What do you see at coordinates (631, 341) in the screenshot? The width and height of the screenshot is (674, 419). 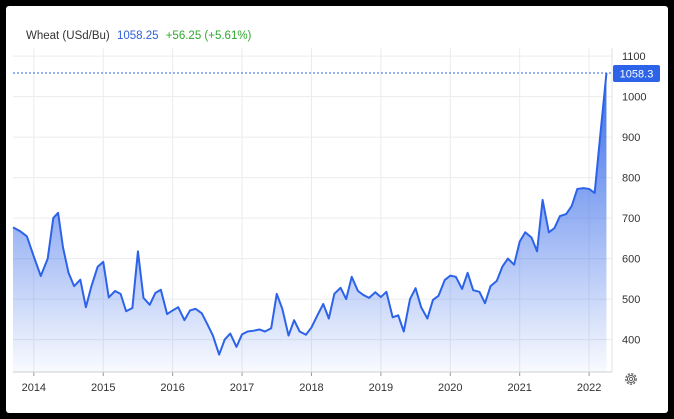 I see `y-tick-label: 400` at bounding box center [631, 341].